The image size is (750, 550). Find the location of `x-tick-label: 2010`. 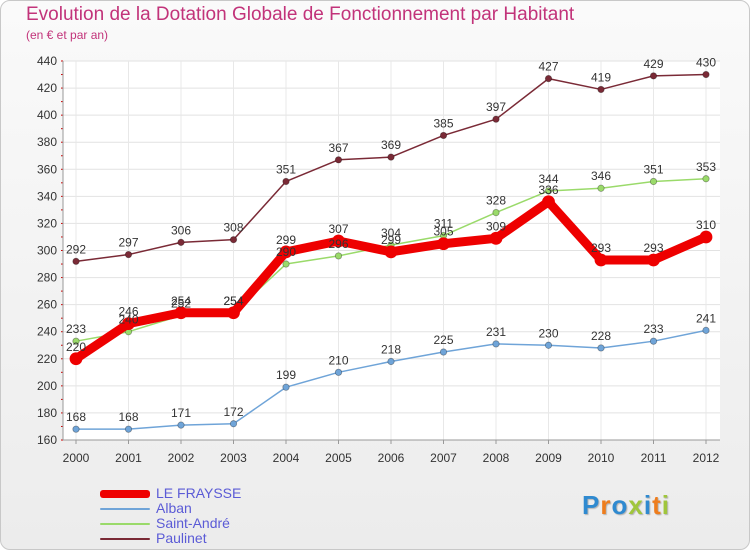

x-tick-label: 2010 is located at coordinates (601, 458).